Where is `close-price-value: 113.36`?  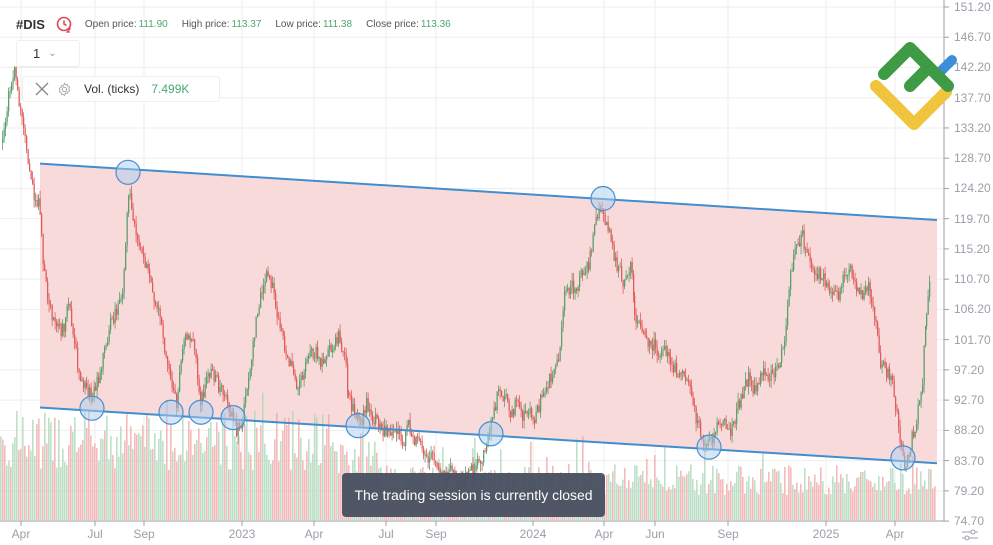
close-price-value: 113.36 is located at coordinates (435, 24).